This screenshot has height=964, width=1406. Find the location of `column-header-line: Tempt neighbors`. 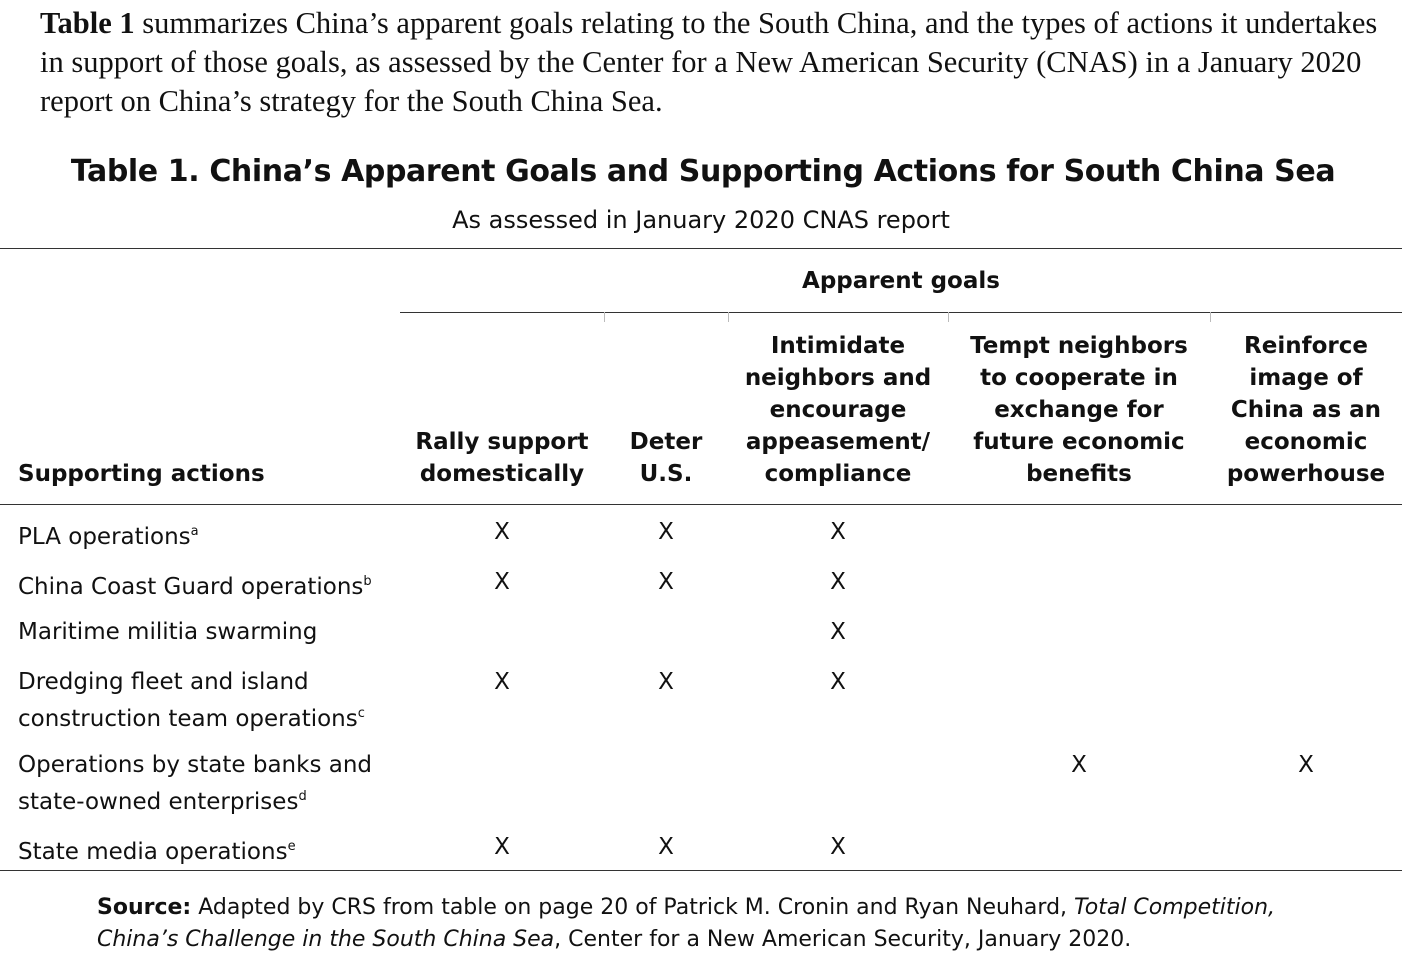

column-header-line: Tempt neighbors is located at coordinates (1079, 346).